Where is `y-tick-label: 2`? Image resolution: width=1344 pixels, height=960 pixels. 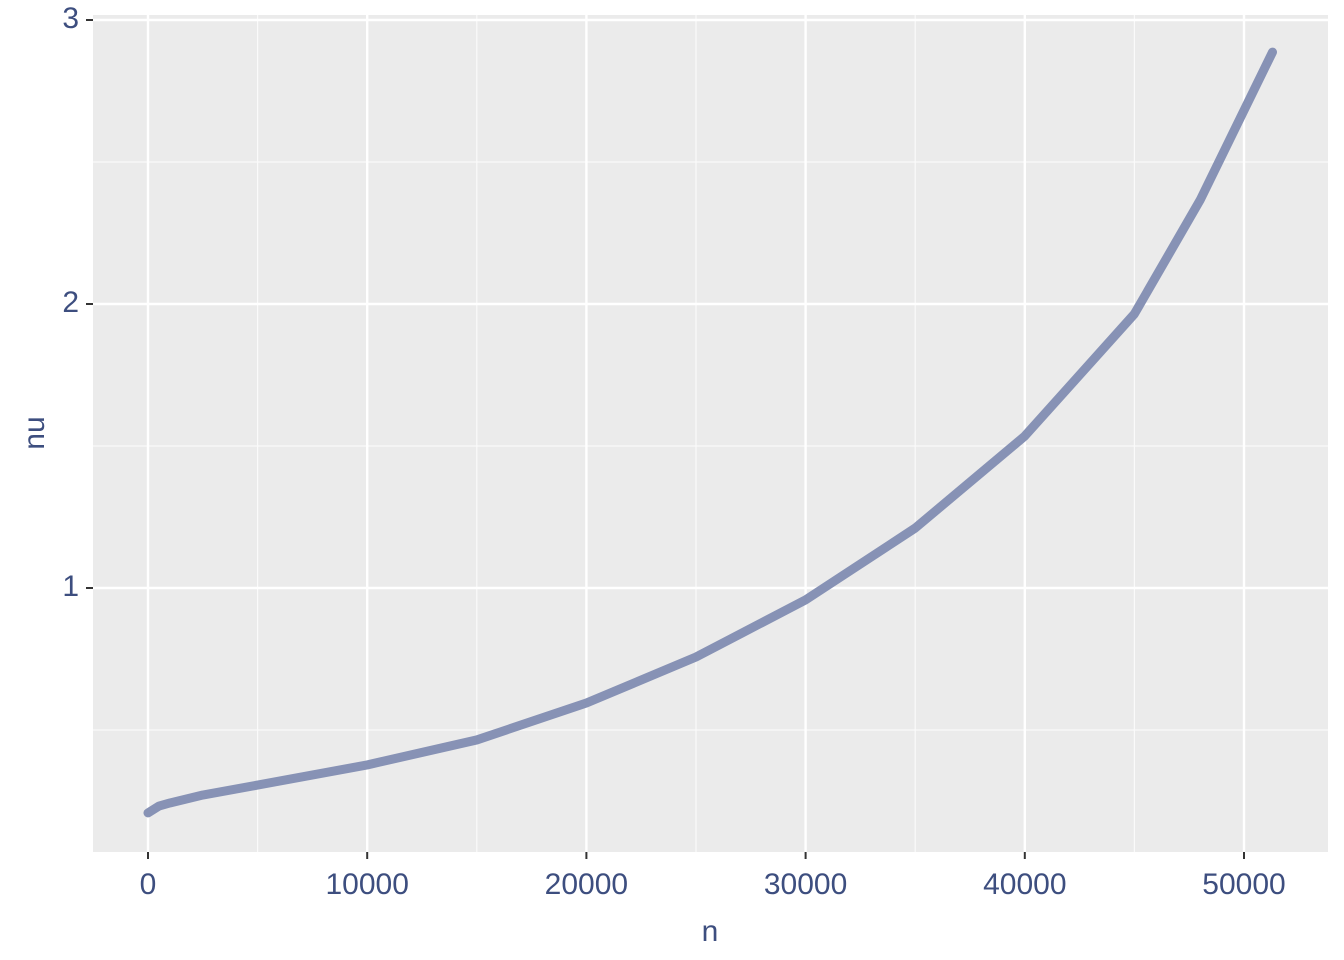 y-tick-label: 2 is located at coordinates (70, 302).